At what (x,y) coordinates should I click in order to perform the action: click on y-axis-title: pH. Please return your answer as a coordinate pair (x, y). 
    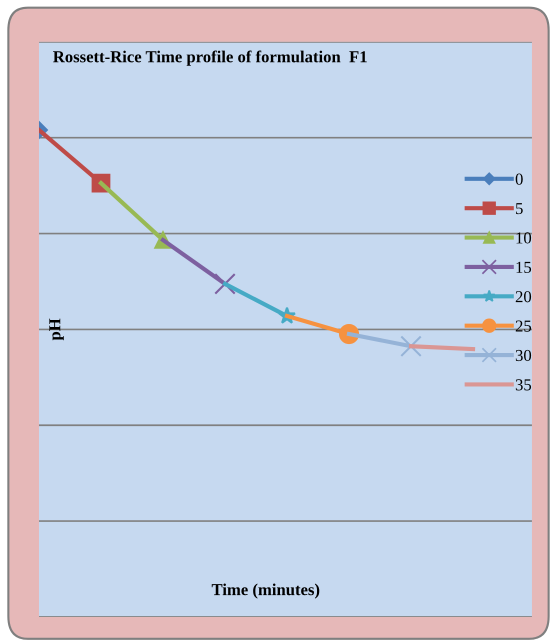
    Looking at the image, I should click on (56, 329).